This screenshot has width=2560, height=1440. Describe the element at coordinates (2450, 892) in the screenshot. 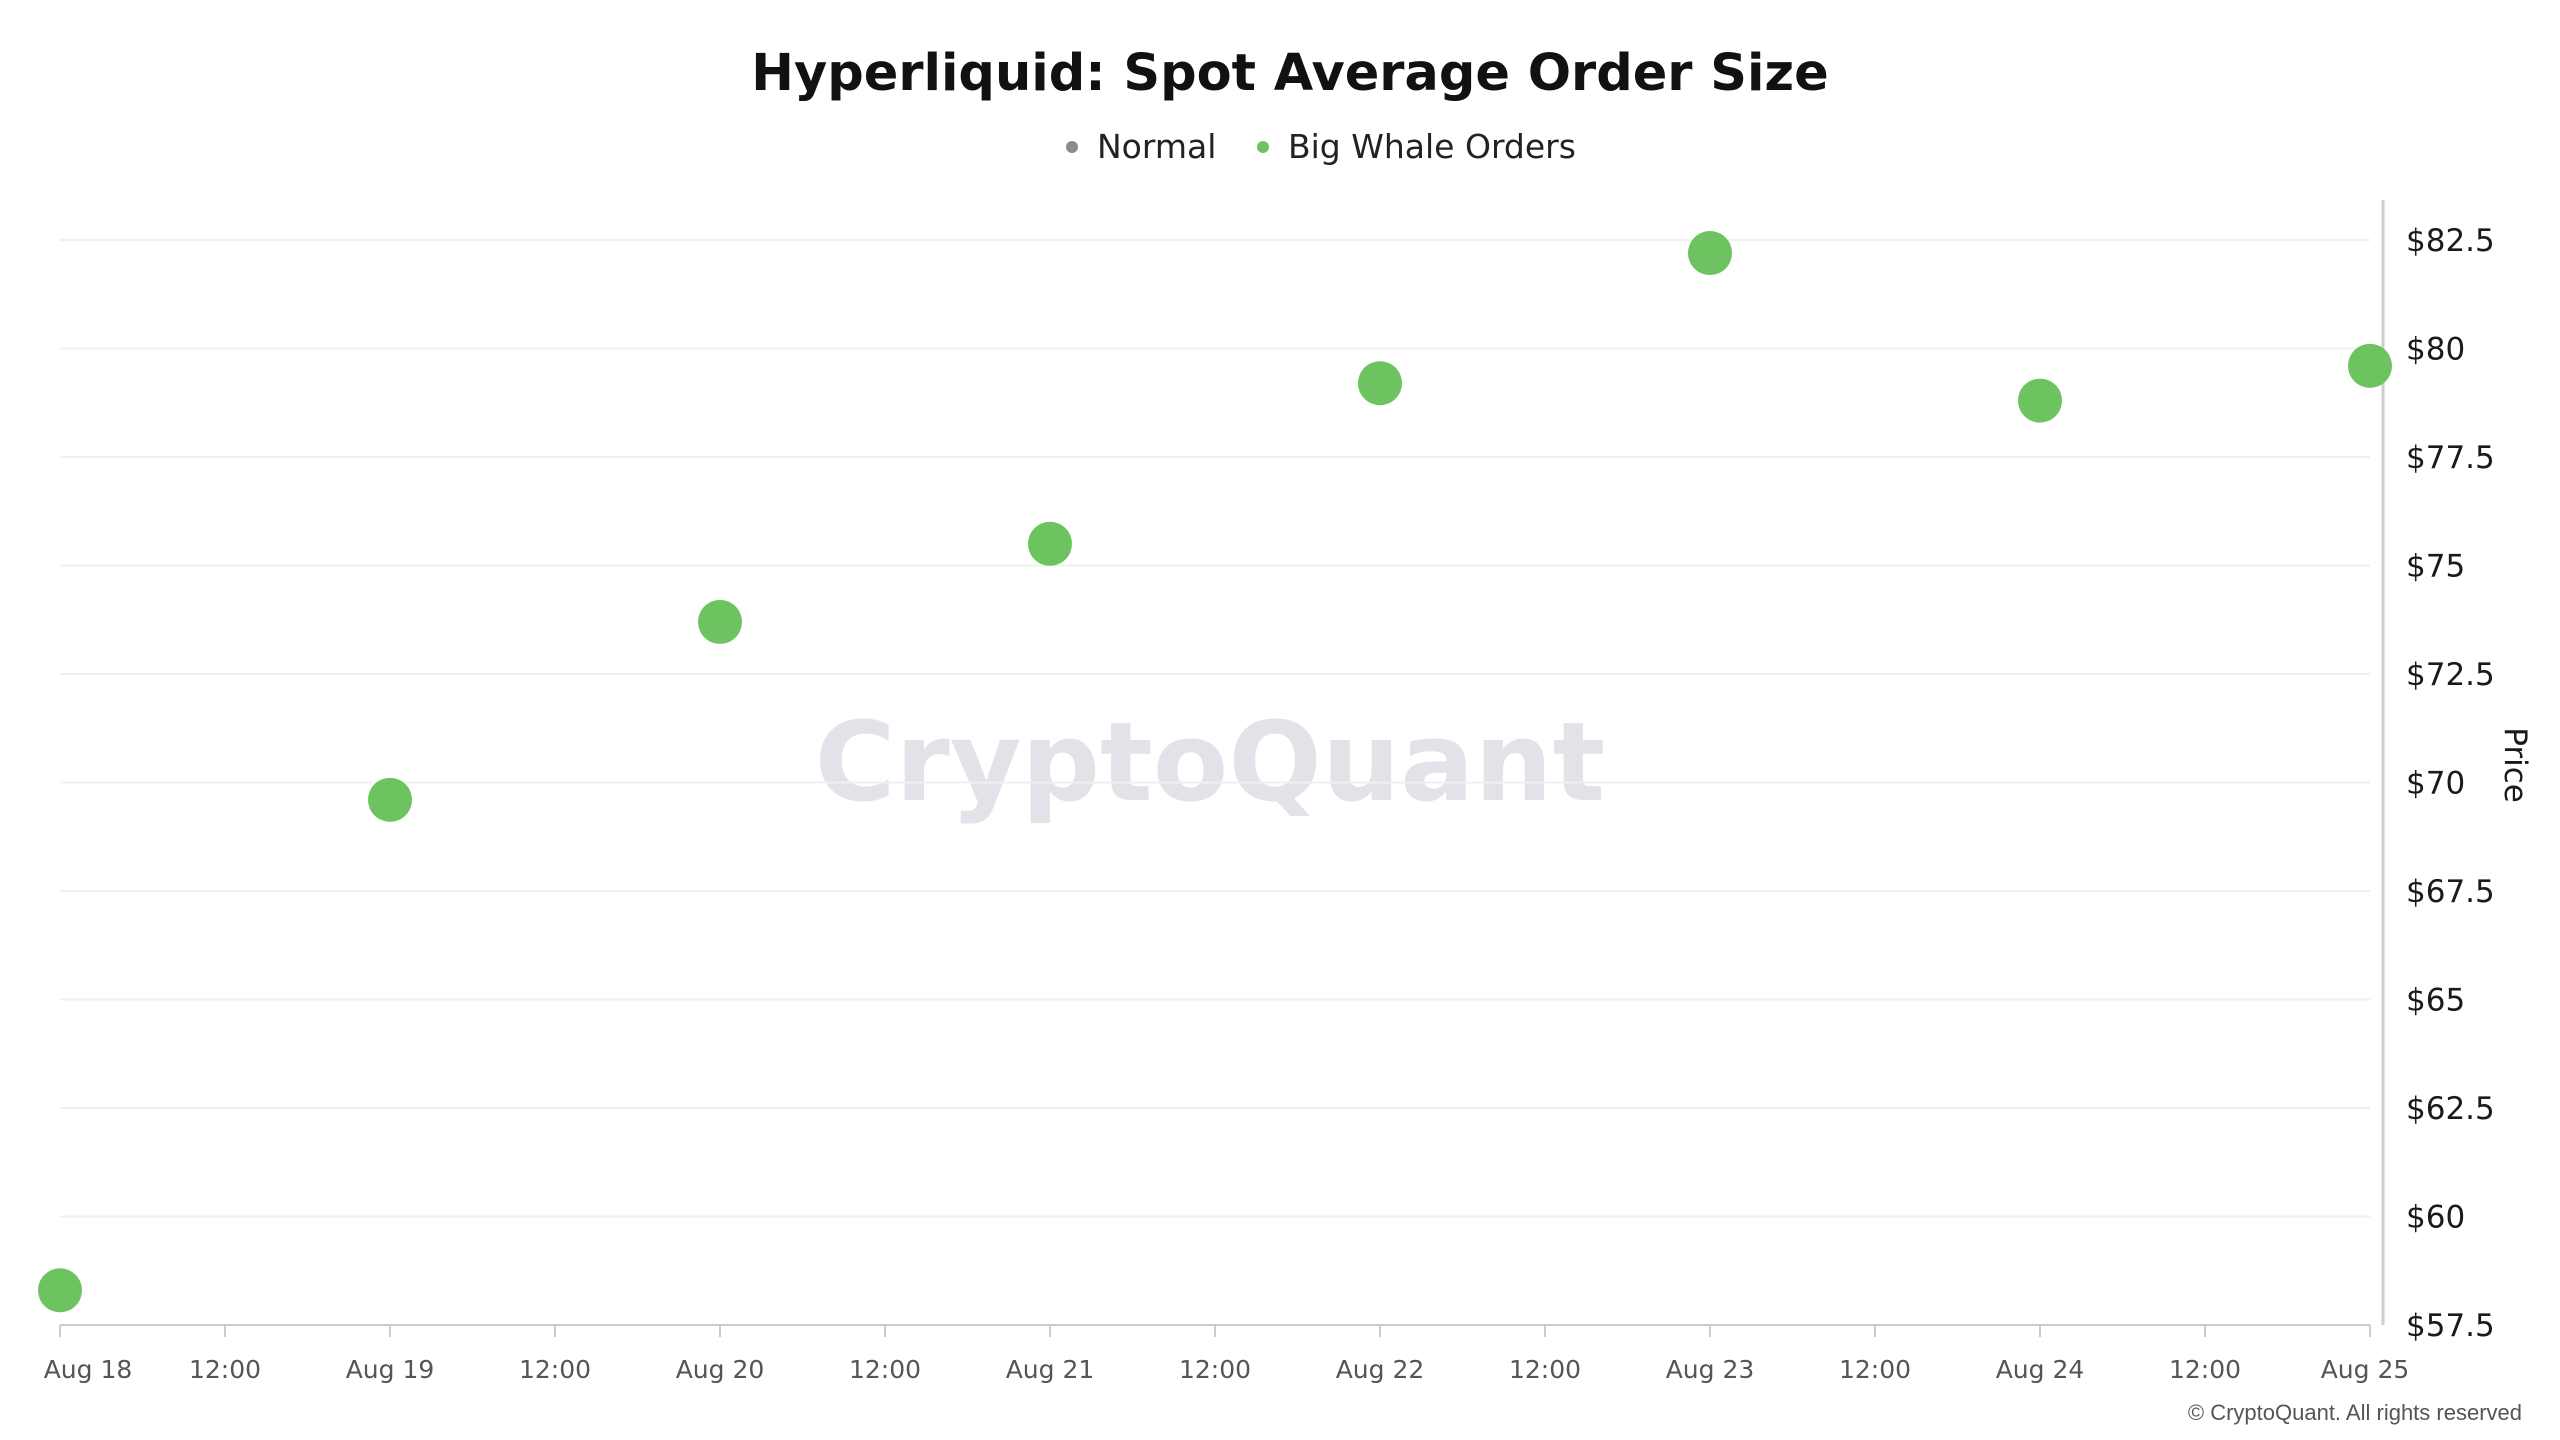

I see `y-tick-label: $67.5` at that location.